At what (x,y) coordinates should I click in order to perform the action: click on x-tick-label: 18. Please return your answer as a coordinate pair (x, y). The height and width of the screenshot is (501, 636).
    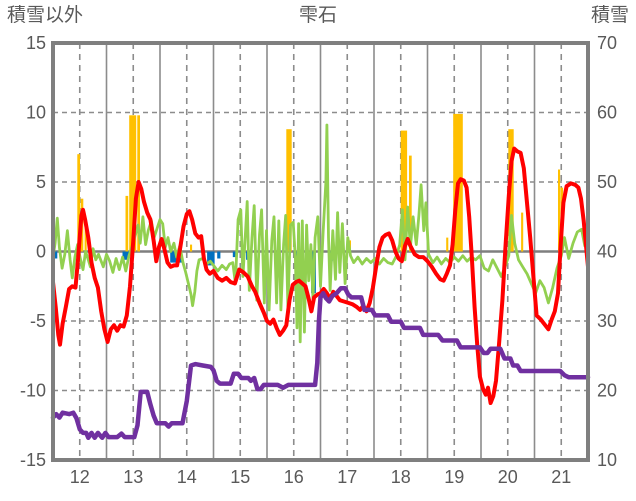
    Looking at the image, I should click on (401, 477).